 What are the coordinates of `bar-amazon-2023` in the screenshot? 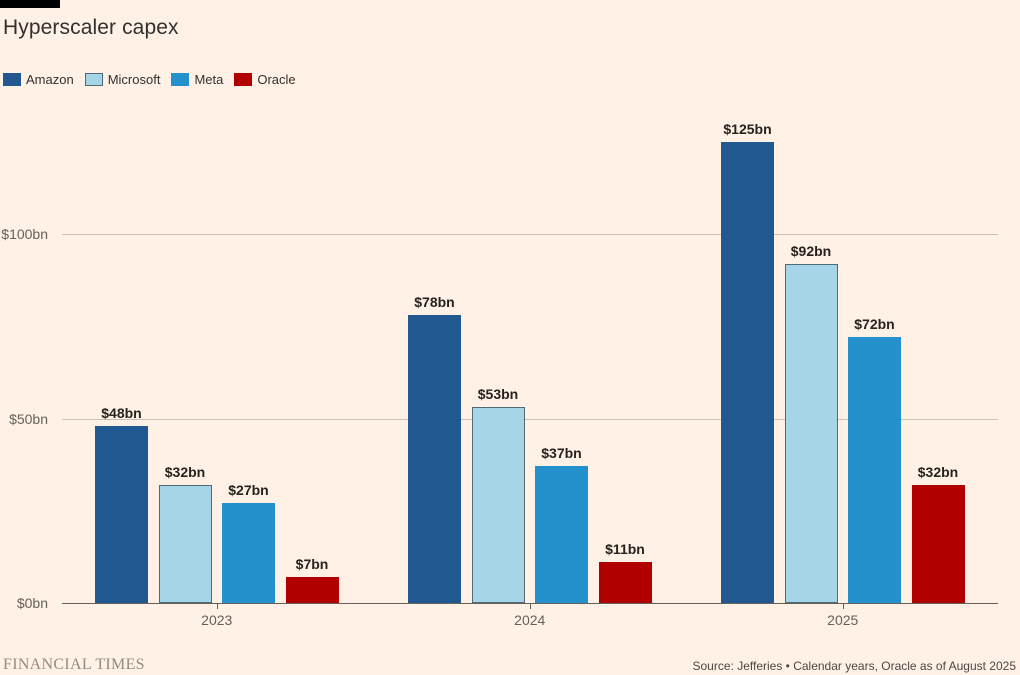 It's located at (121, 514).